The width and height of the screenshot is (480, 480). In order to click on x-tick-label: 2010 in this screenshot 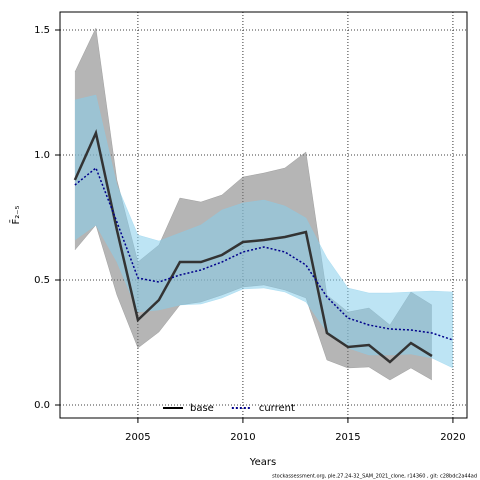, I will do `click(242, 437)`.